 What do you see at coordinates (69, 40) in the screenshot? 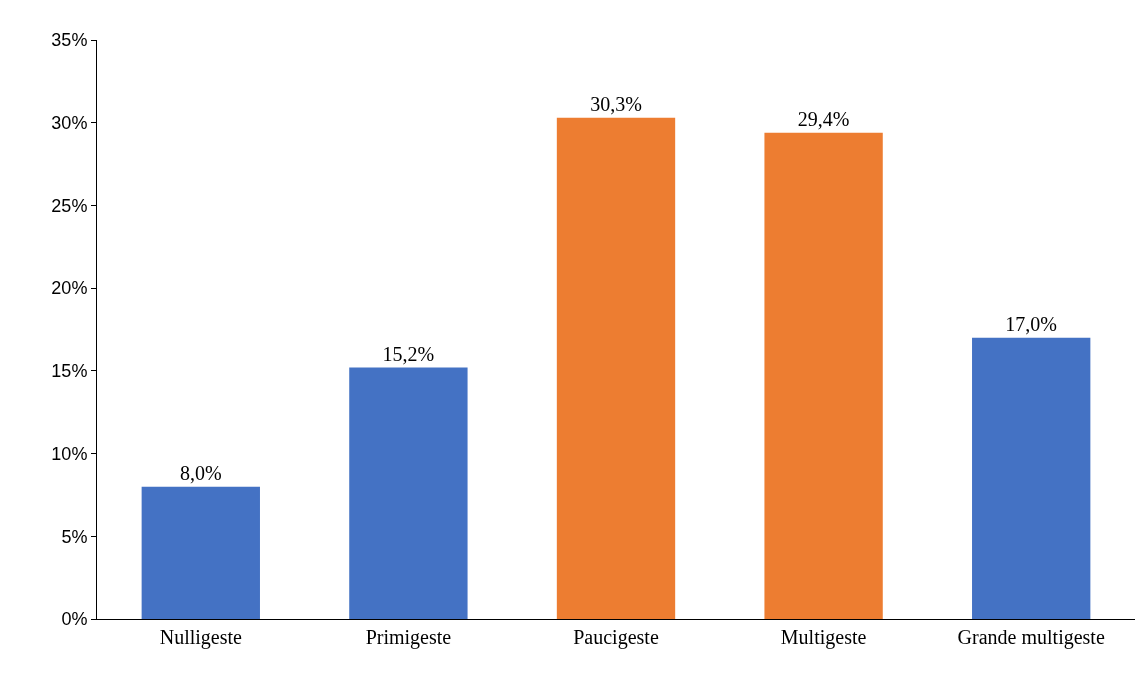
I see `y-tick-label: 35%` at bounding box center [69, 40].